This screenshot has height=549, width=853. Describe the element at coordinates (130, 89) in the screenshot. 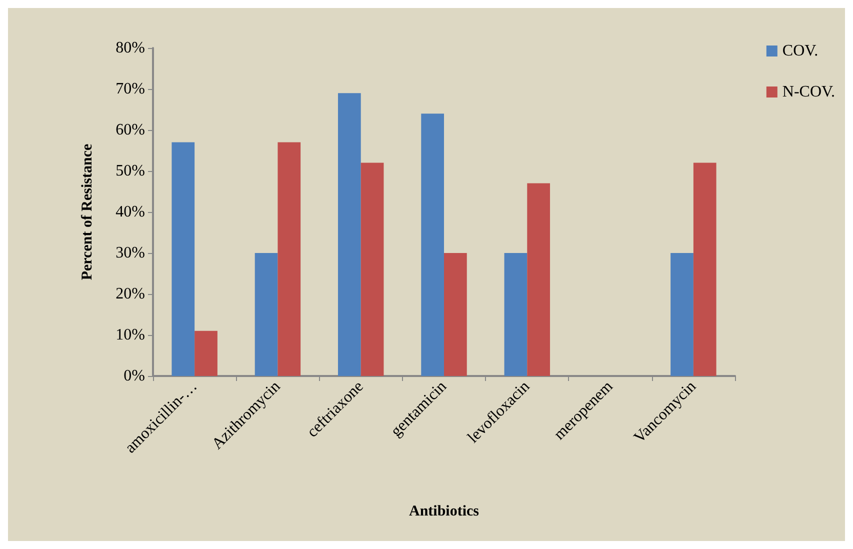

I see `y-tick-label: 70%` at that location.